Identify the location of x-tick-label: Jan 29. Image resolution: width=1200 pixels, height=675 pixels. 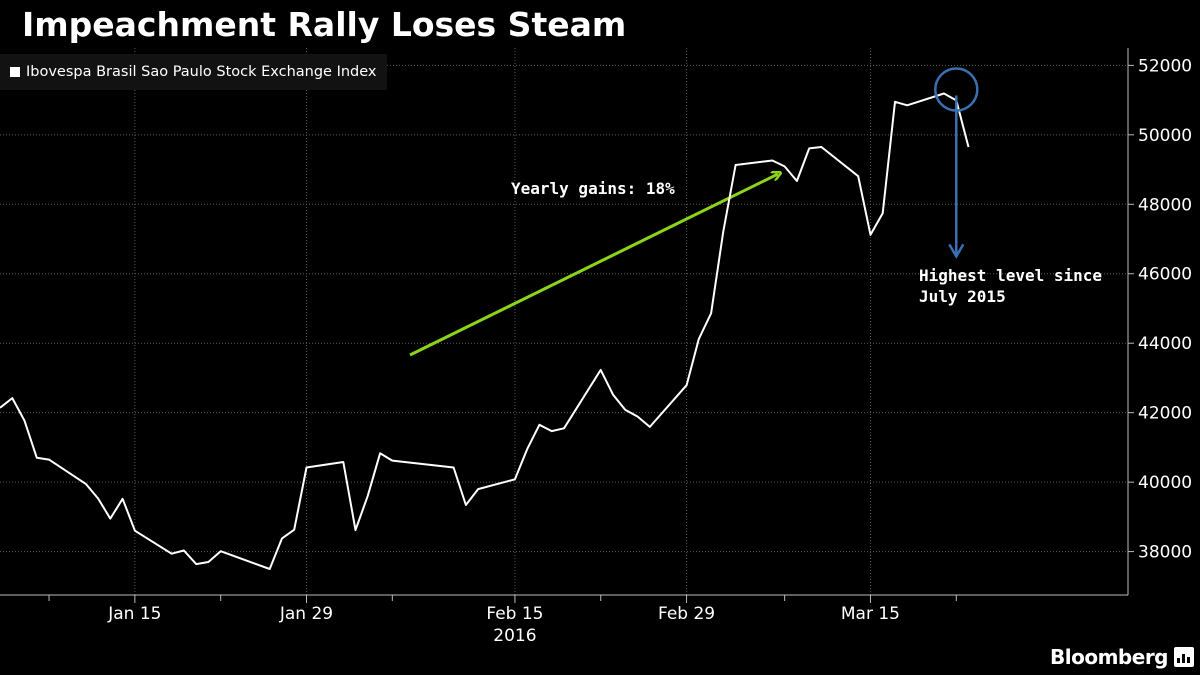
(306, 614).